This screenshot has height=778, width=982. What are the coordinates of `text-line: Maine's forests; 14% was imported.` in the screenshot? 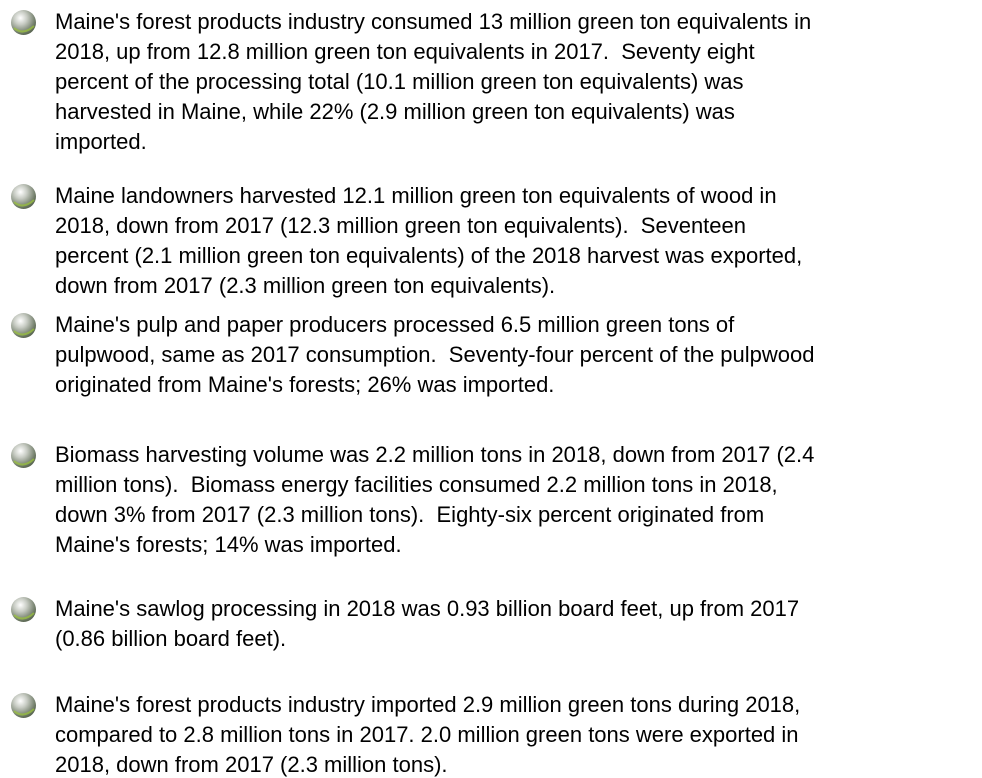 It's located at (228, 544).